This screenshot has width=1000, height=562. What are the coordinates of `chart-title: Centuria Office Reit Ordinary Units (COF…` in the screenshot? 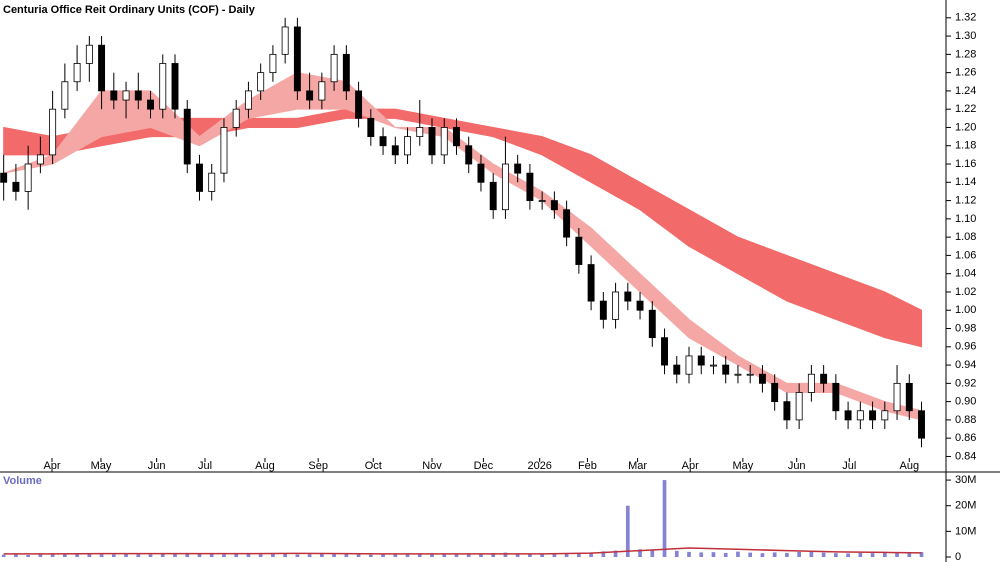 It's located at (129, 10).